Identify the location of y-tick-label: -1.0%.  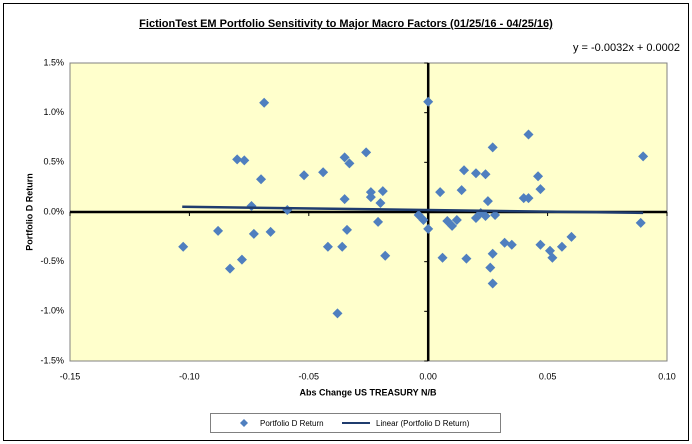
(52, 311).